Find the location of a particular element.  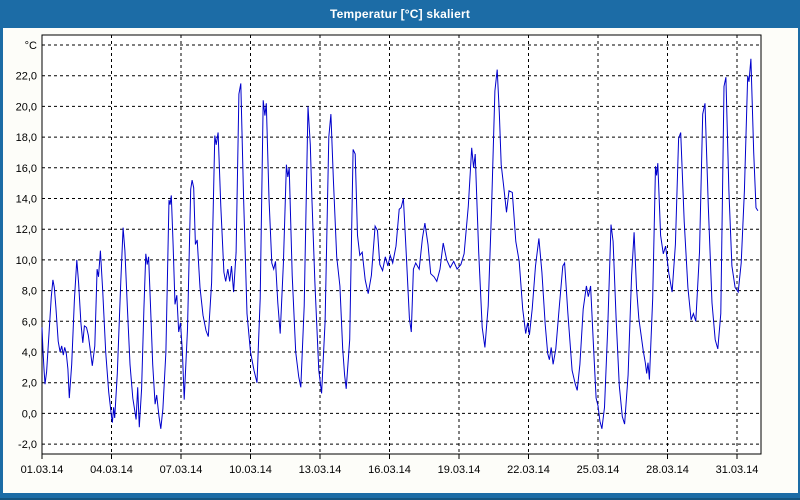

x-axis-label: 28.03.14 is located at coordinates (667, 470).